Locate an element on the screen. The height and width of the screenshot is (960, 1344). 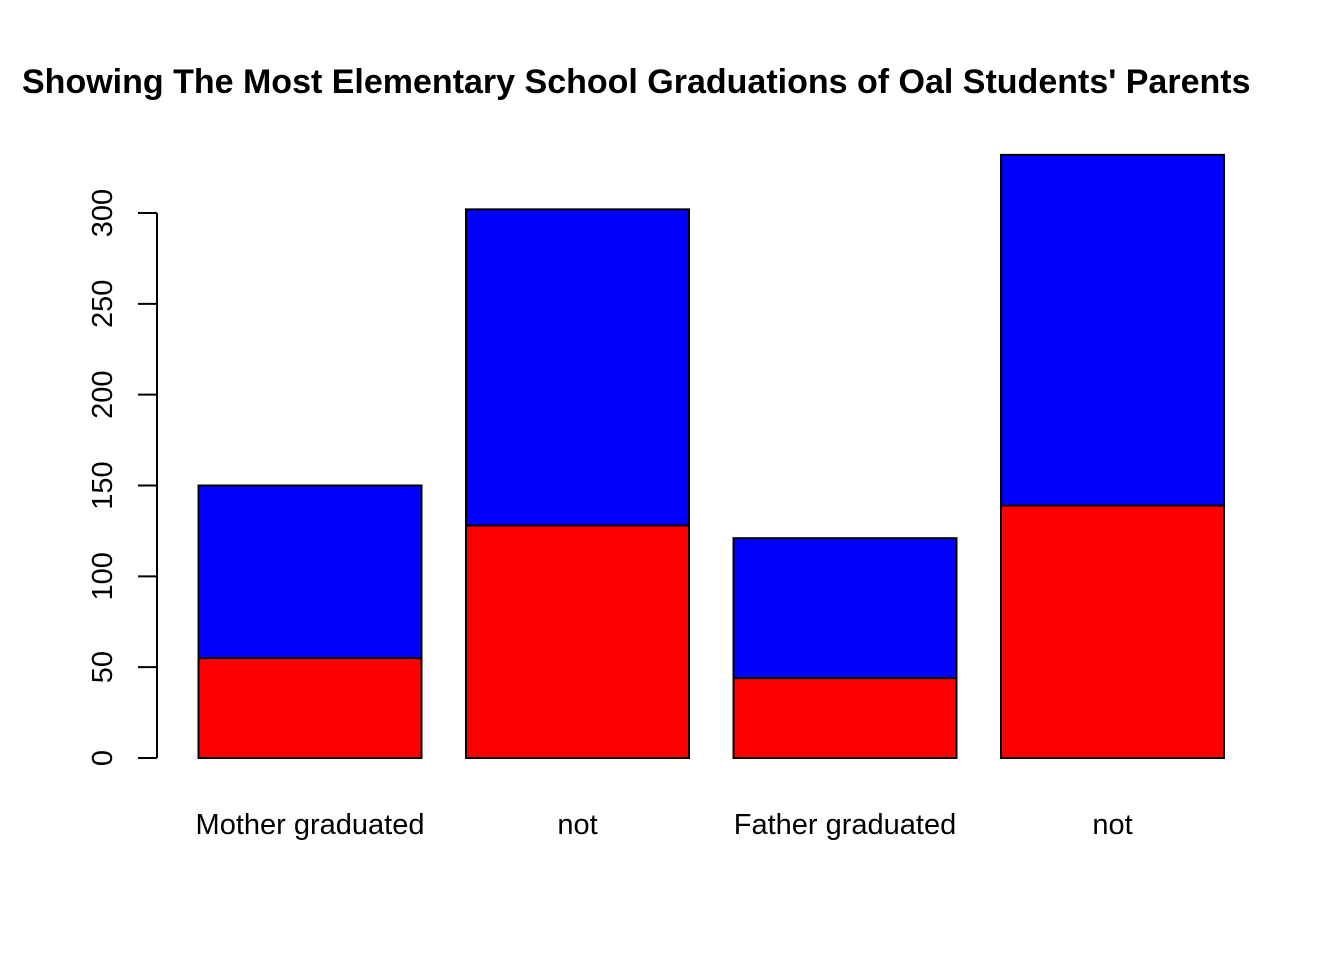
y-tick-label: 250 is located at coordinates (103, 304).